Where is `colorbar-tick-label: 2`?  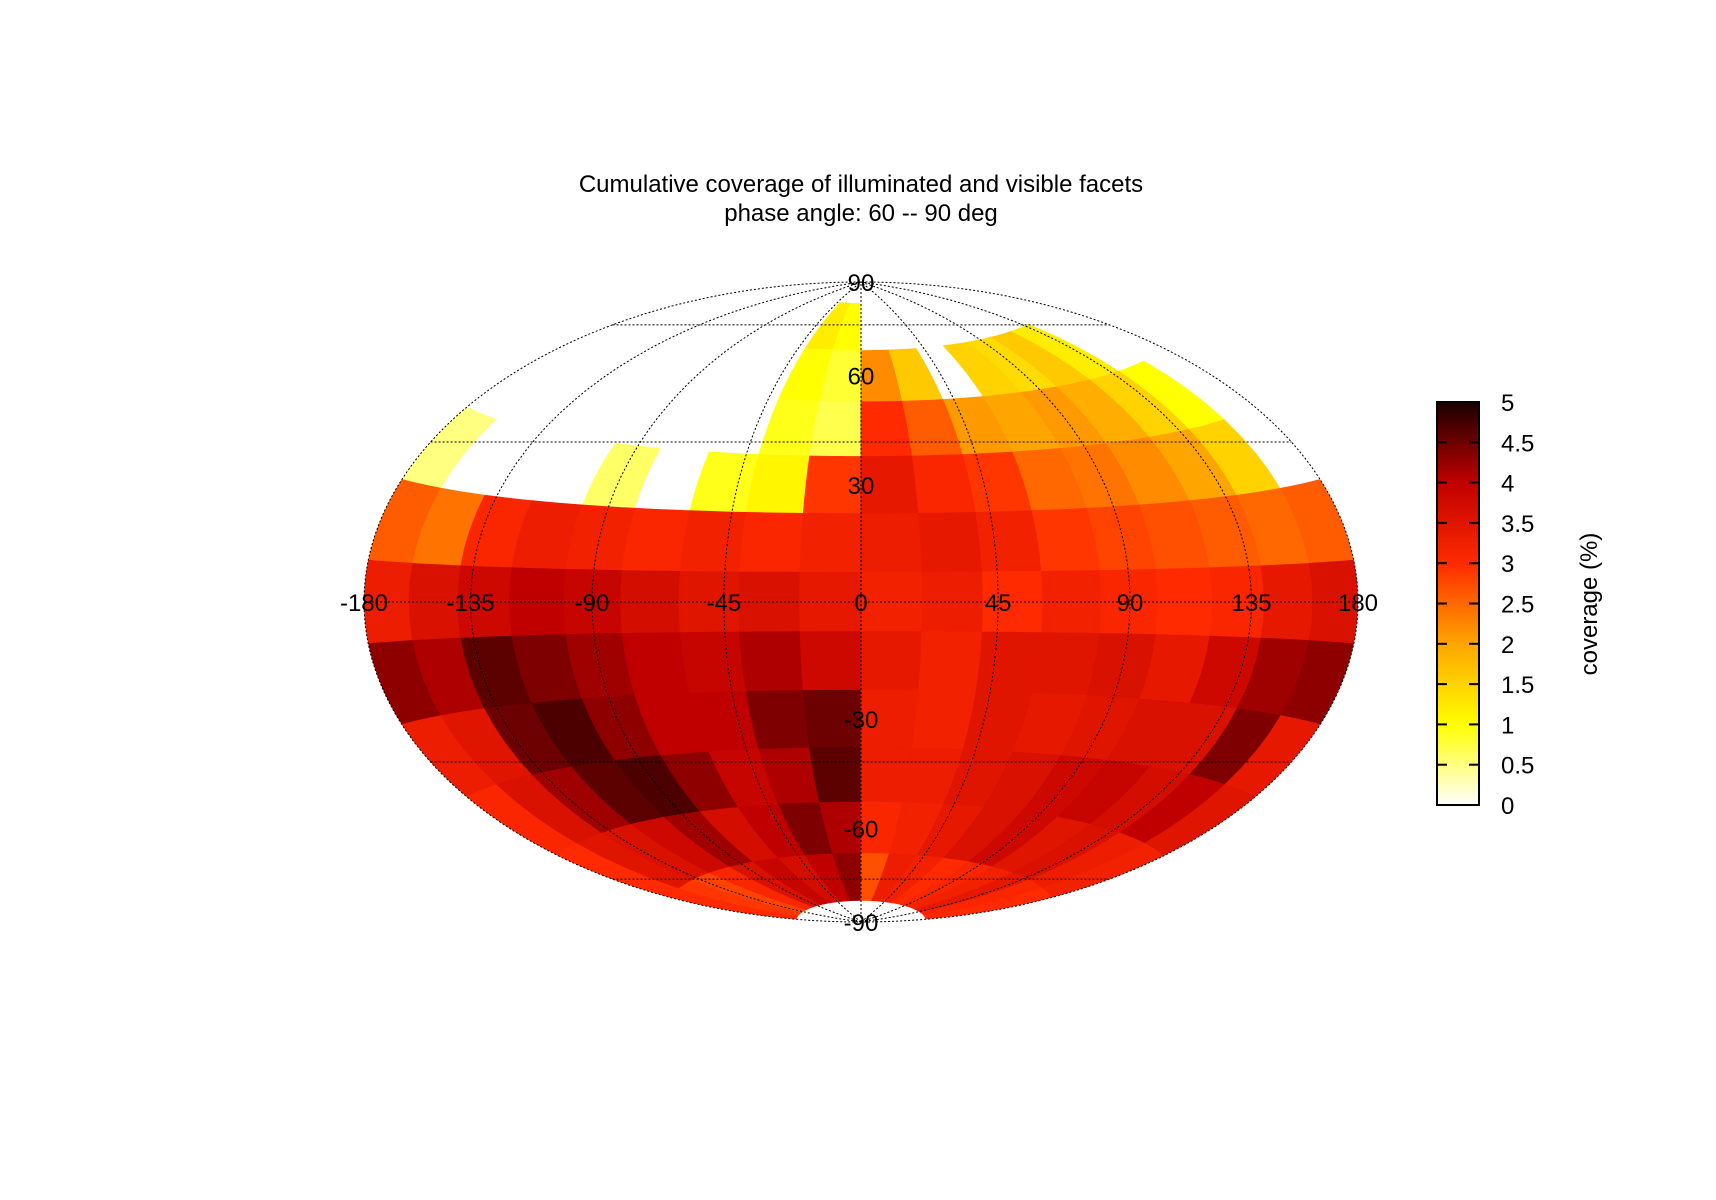
colorbar-tick-label: 2 is located at coordinates (1507, 645).